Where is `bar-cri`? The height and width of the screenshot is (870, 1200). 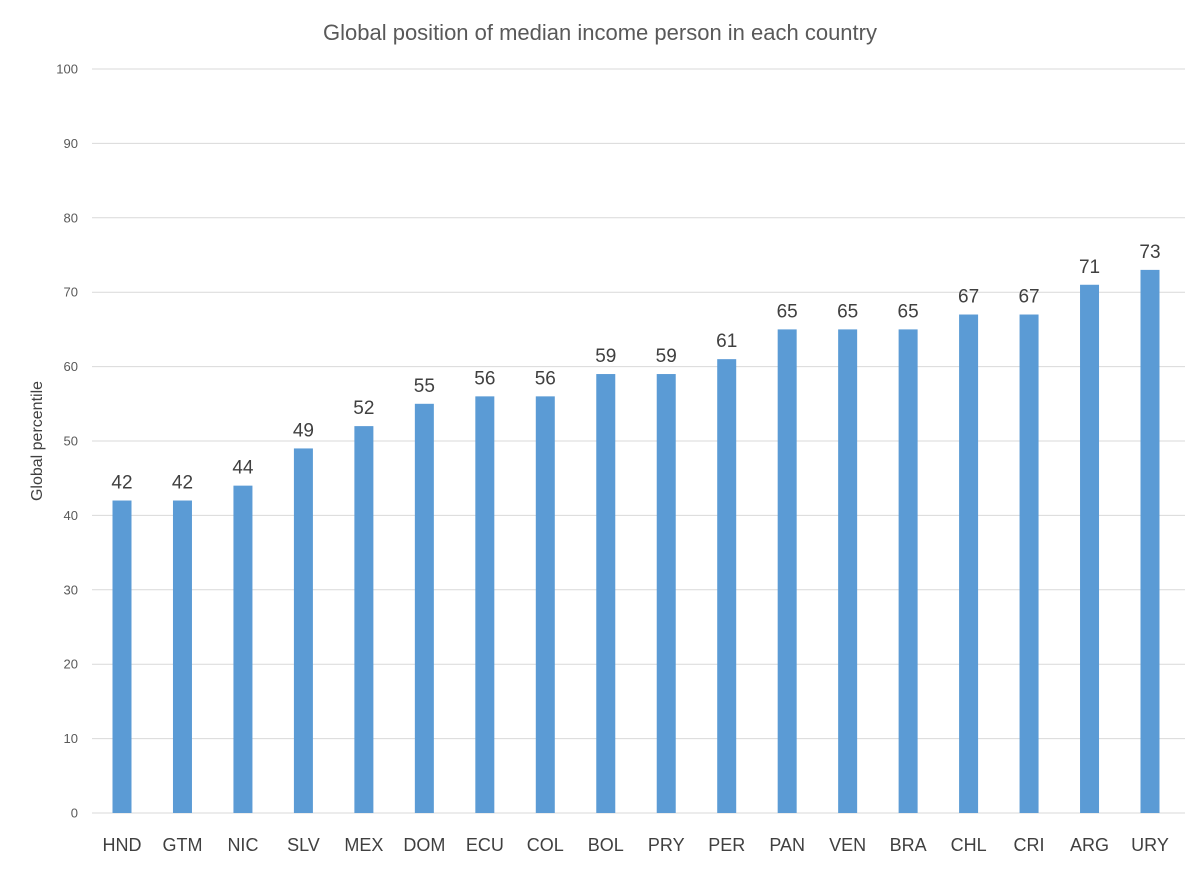 bar-cri is located at coordinates (1029, 563).